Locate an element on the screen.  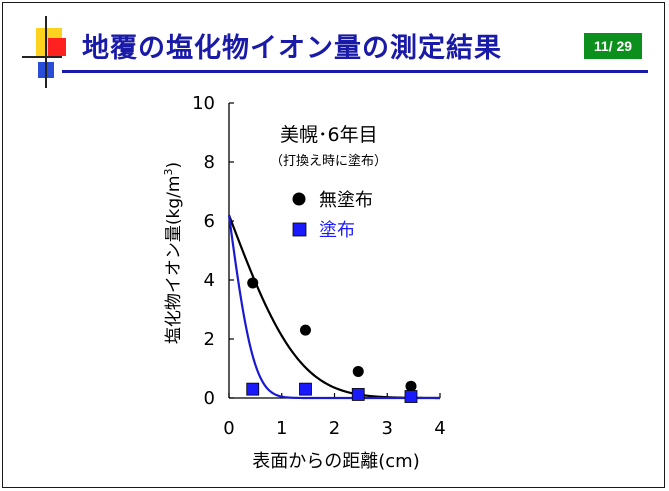
y-tick-label: 8 is located at coordinates (209, 162).